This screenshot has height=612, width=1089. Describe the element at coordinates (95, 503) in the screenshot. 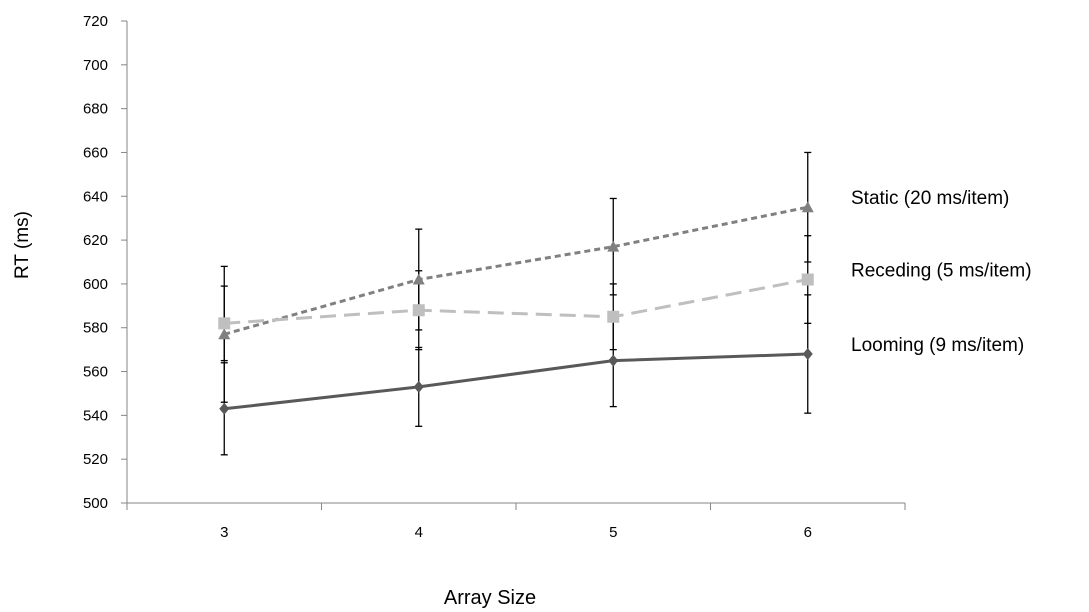

I see `y-tick-label: 500` at that location.